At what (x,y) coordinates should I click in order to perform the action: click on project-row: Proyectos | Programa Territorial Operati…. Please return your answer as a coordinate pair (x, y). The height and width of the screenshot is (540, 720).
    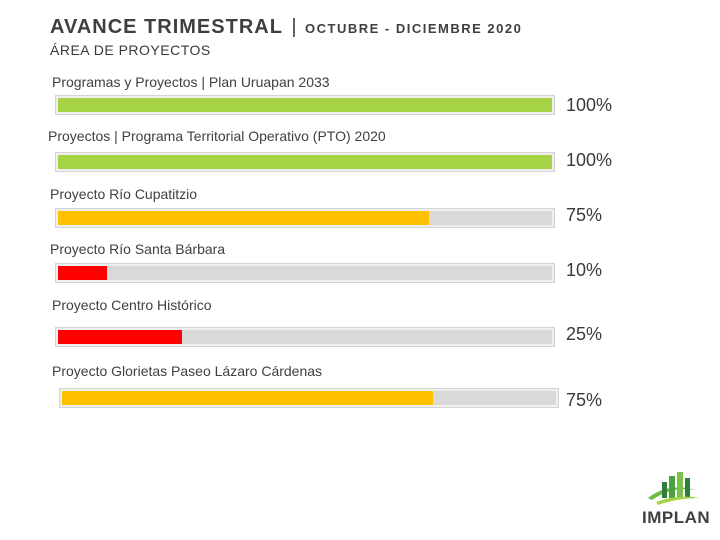
    Looking at the image, I should click on (358, 150).